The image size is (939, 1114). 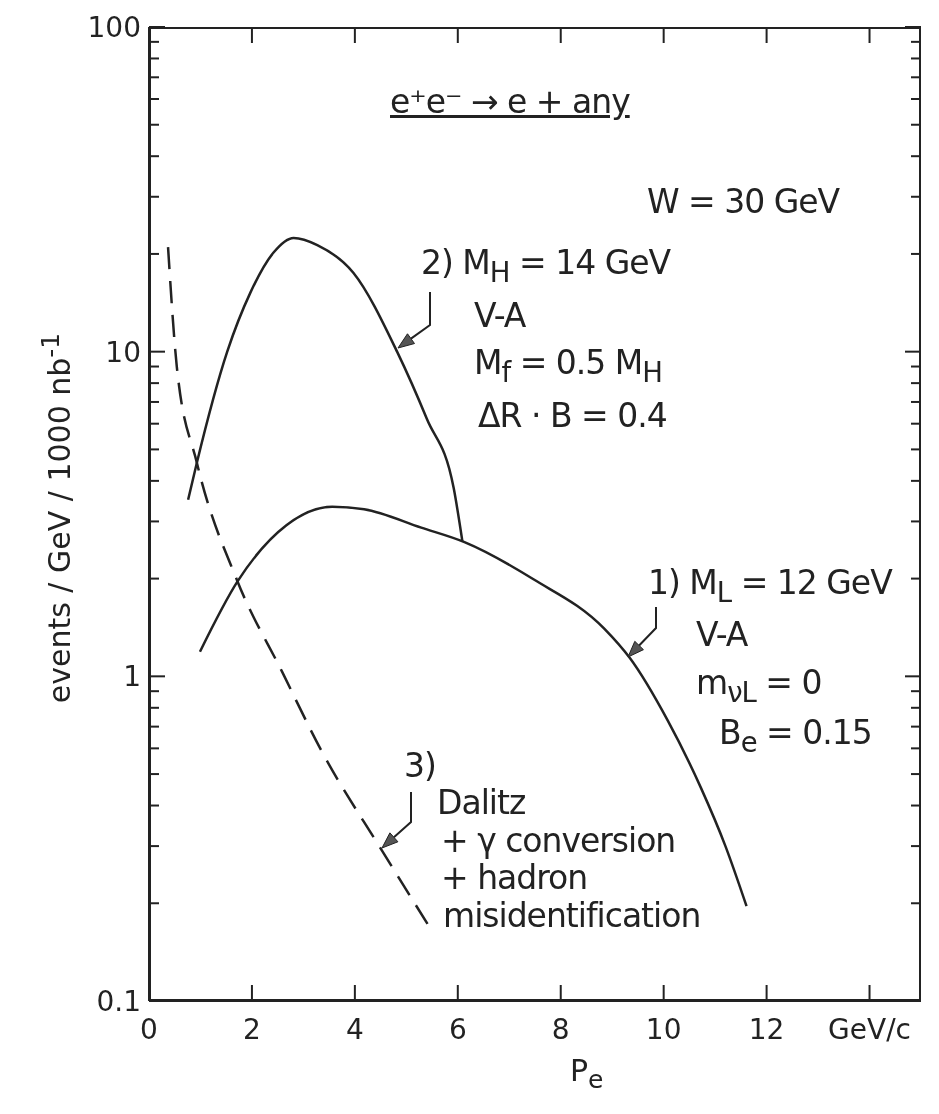 I want to click on x-tick-label: 2, so click(x=252, y=1029).